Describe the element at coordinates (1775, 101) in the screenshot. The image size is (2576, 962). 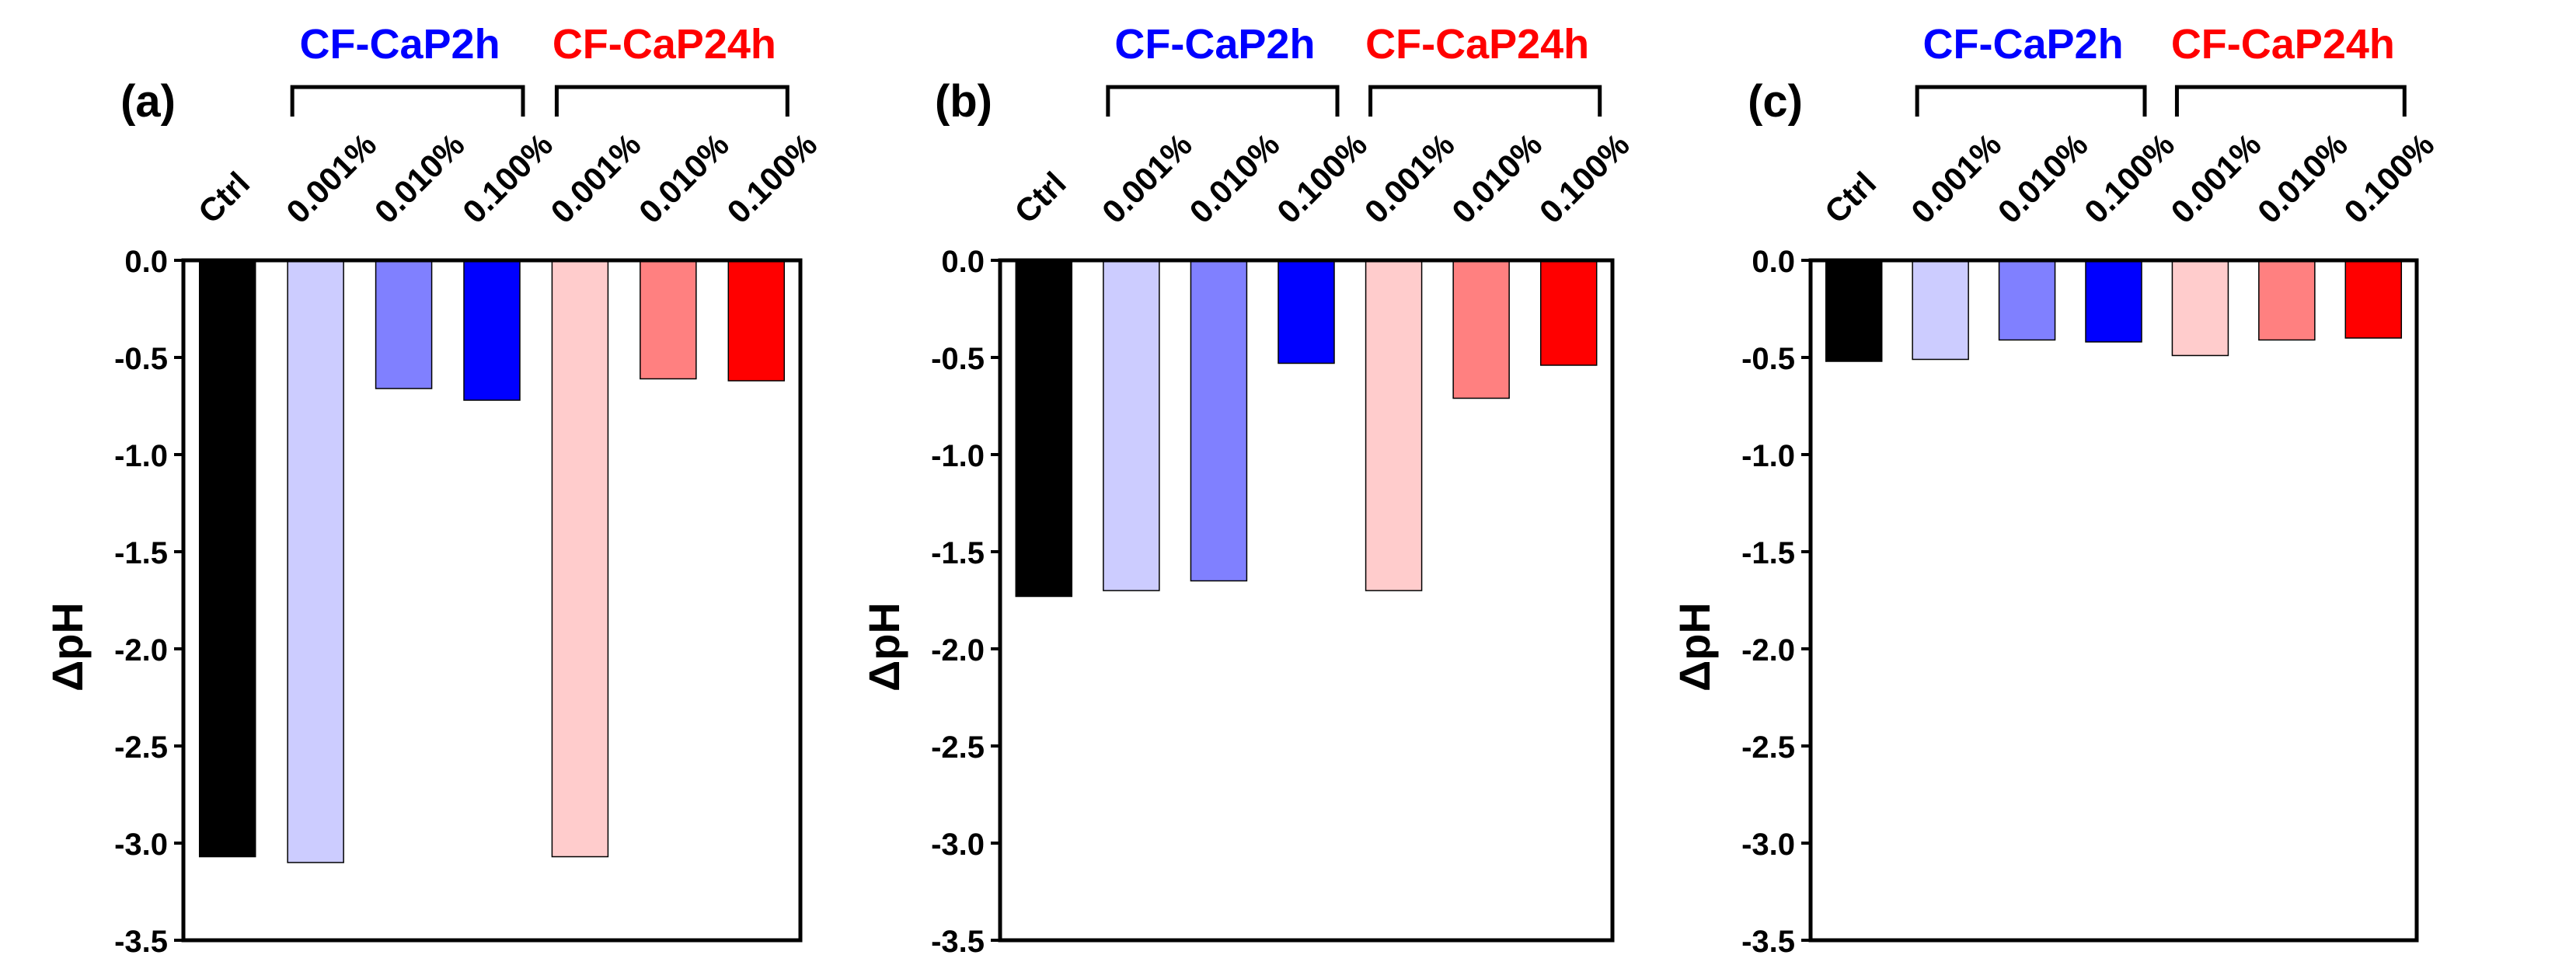
I see `panel-label: (c)` at that location.